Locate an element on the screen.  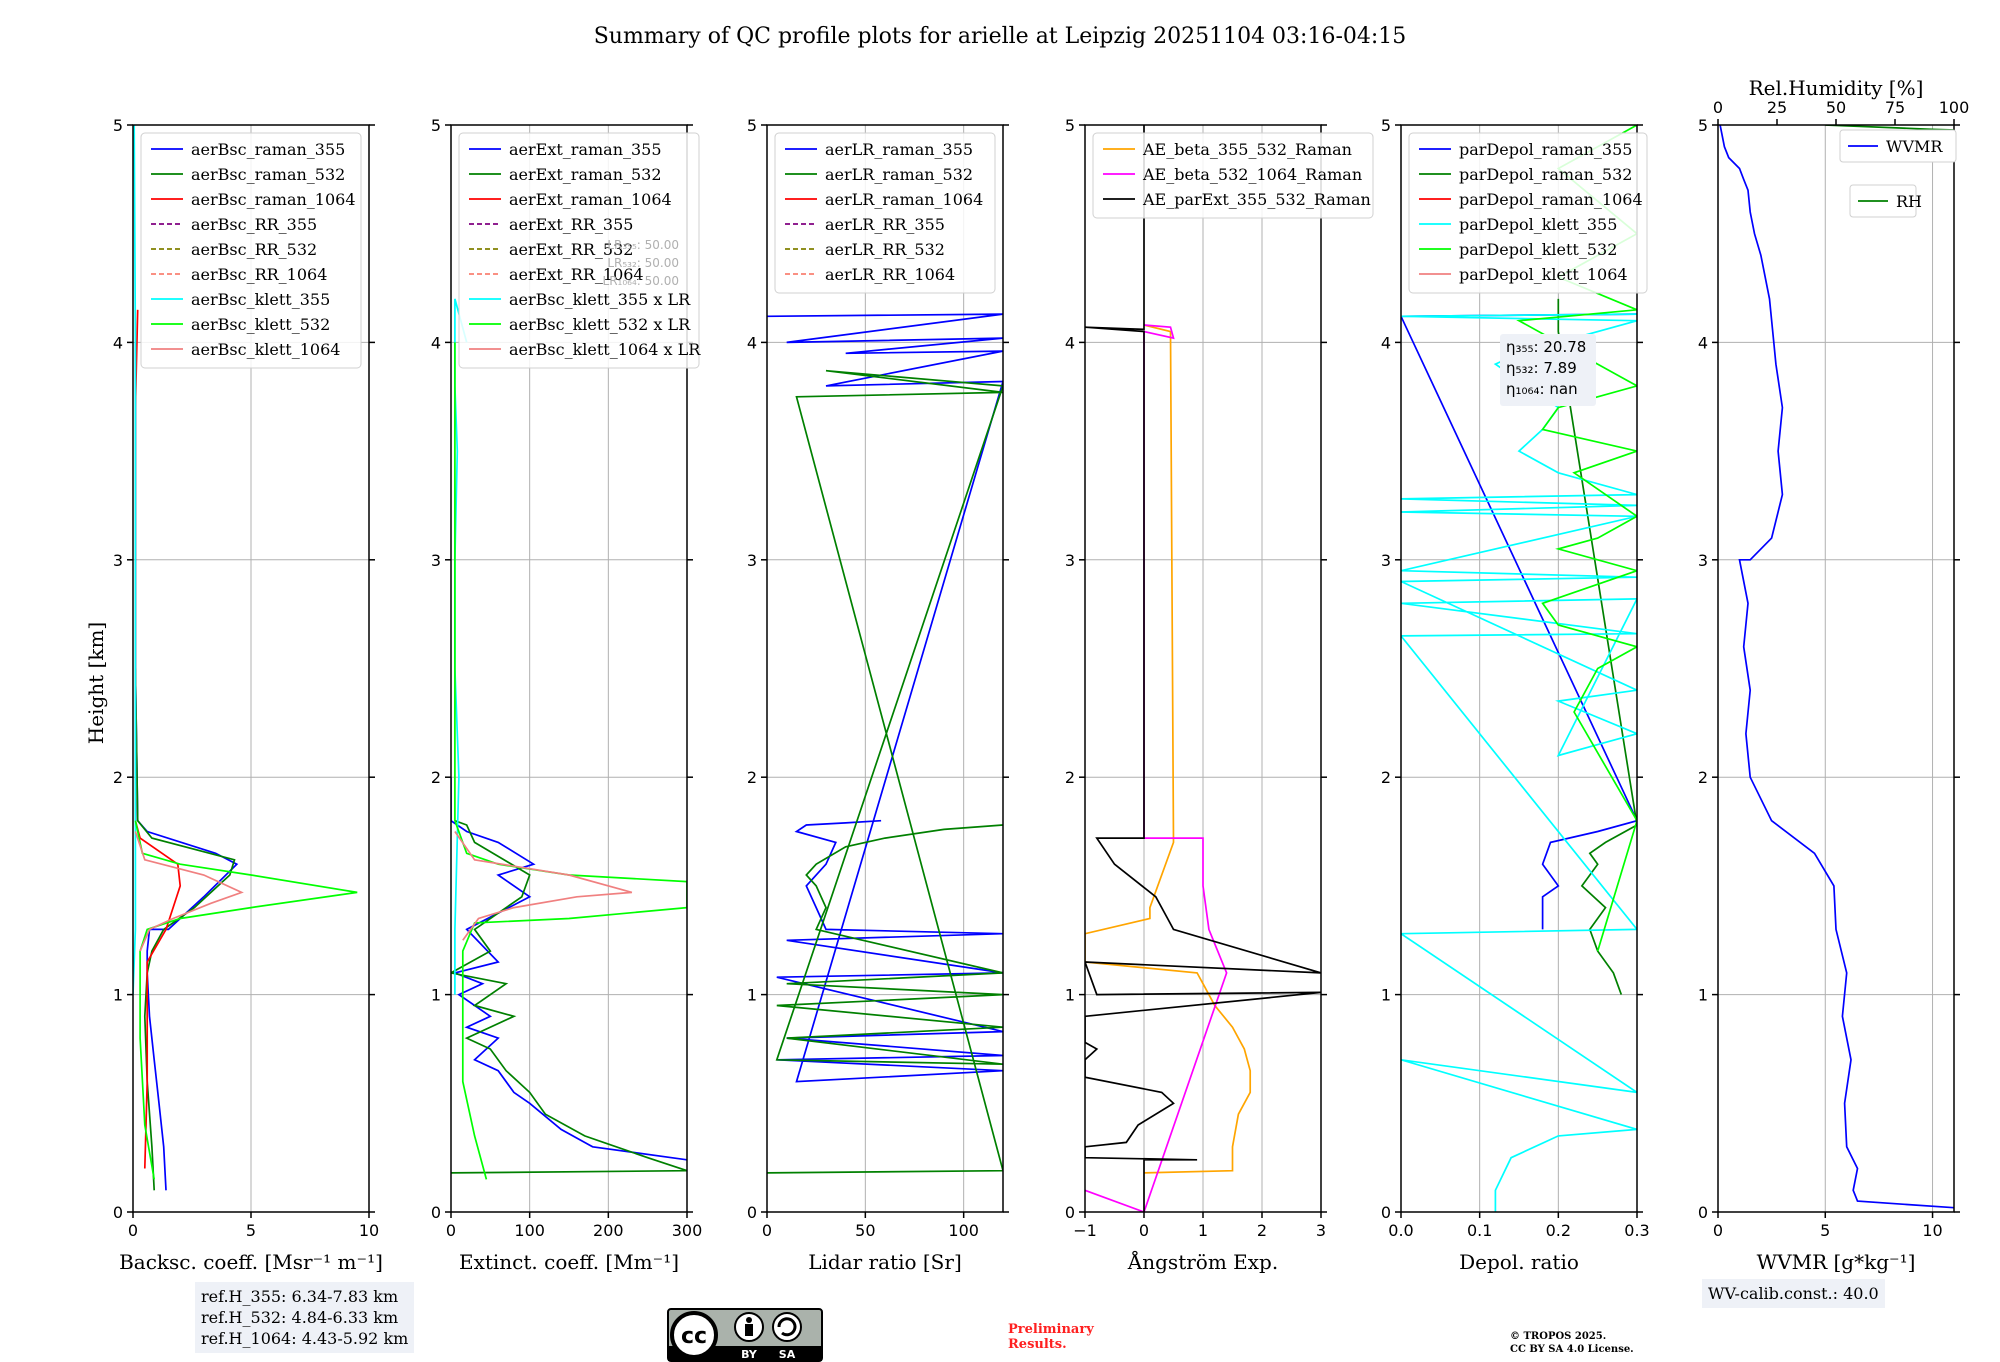
wv-calib-text: WV-calib.const.: 40.0 is located at coordinates (1793, 1293).